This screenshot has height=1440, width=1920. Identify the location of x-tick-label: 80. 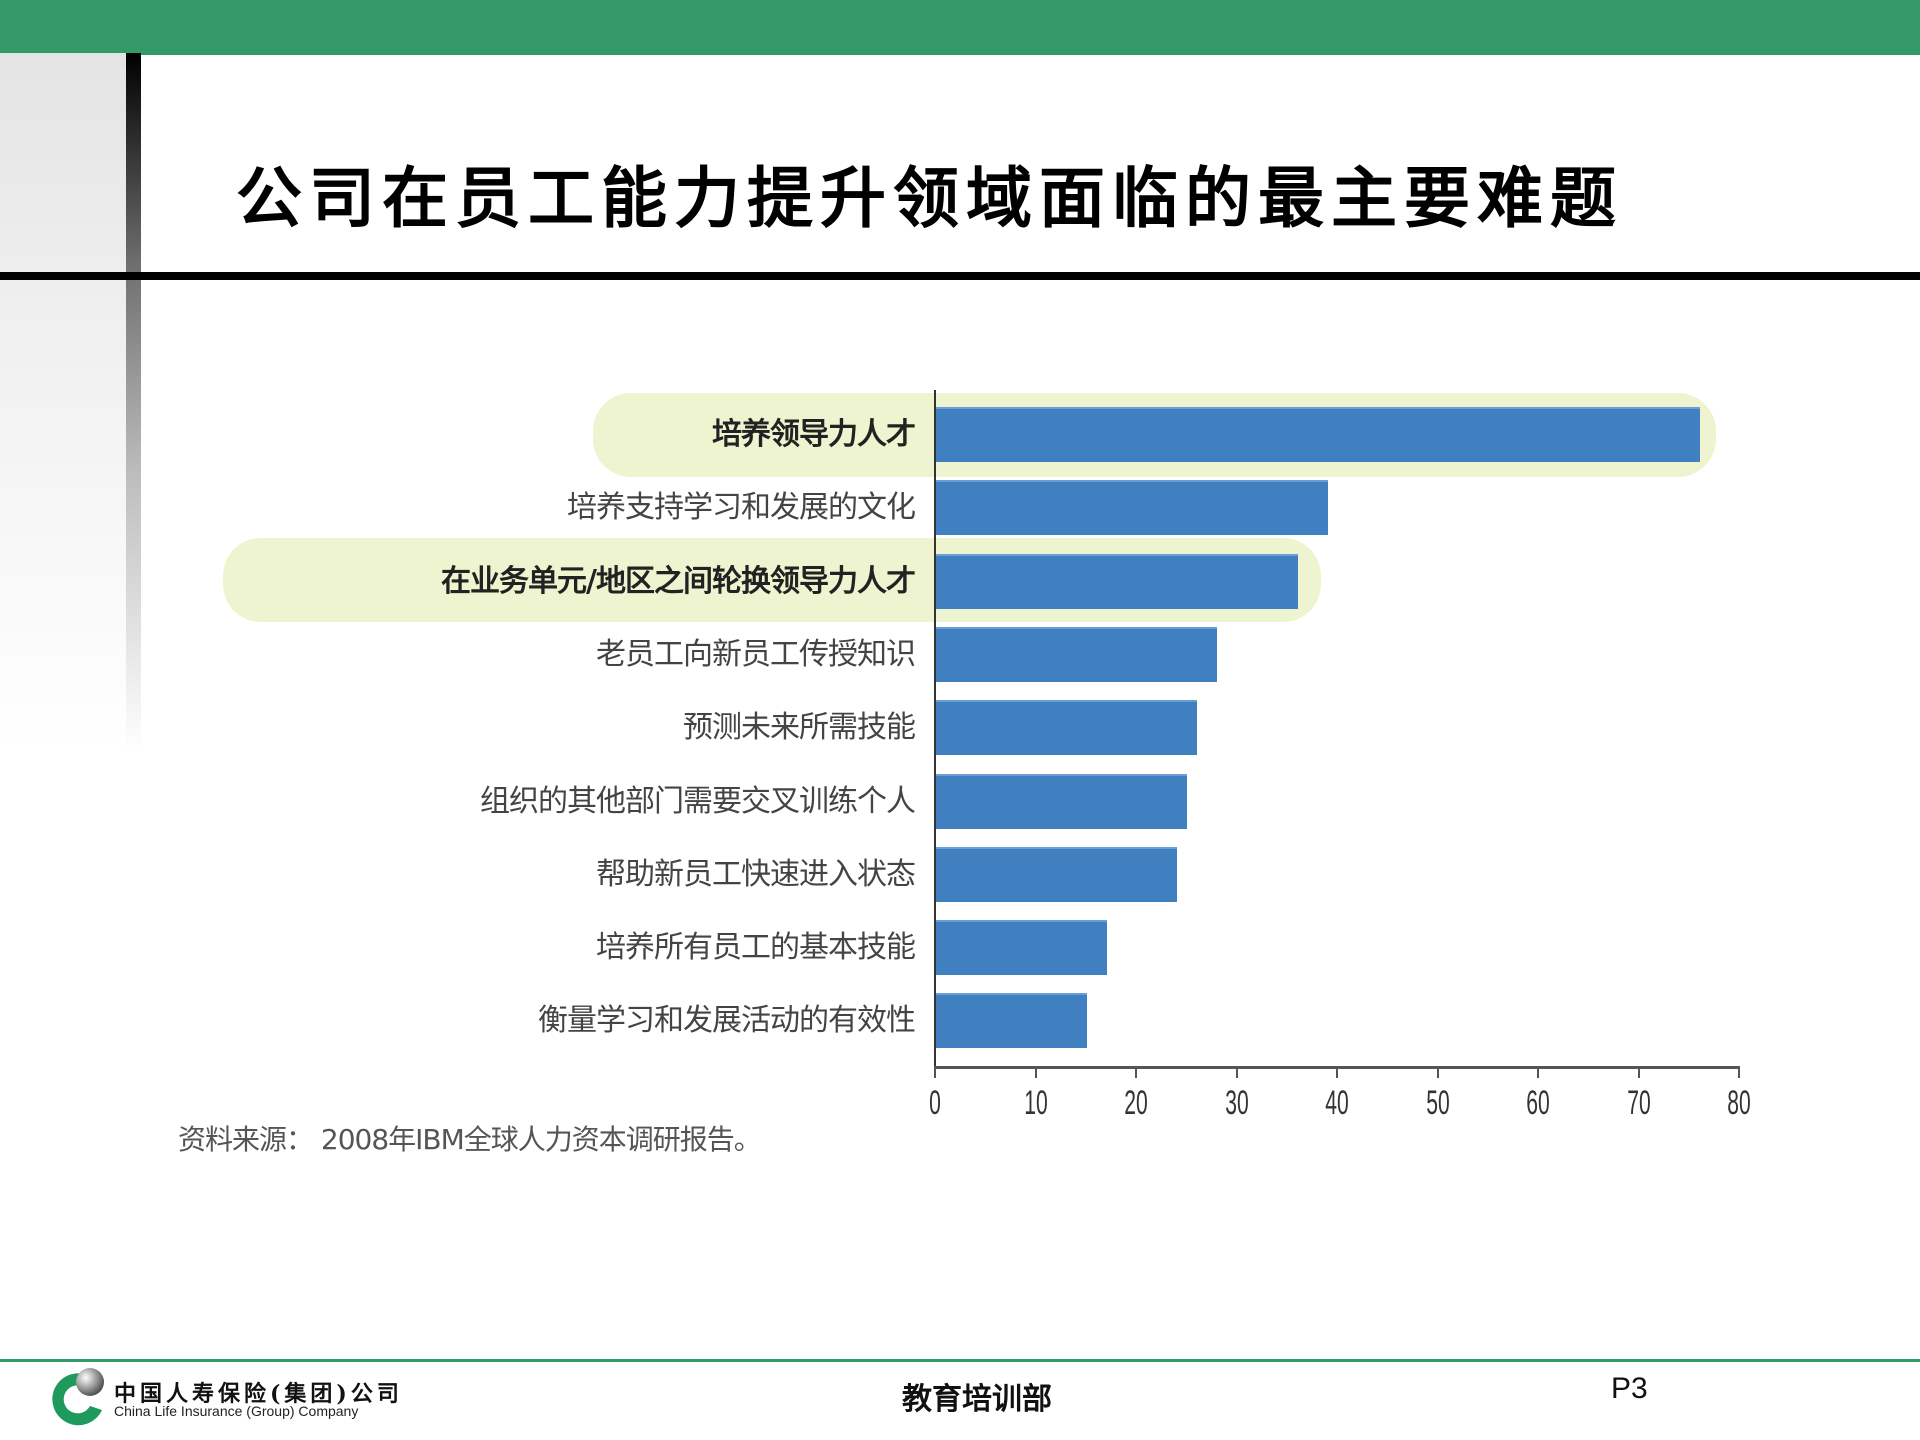
(1739, 1103).